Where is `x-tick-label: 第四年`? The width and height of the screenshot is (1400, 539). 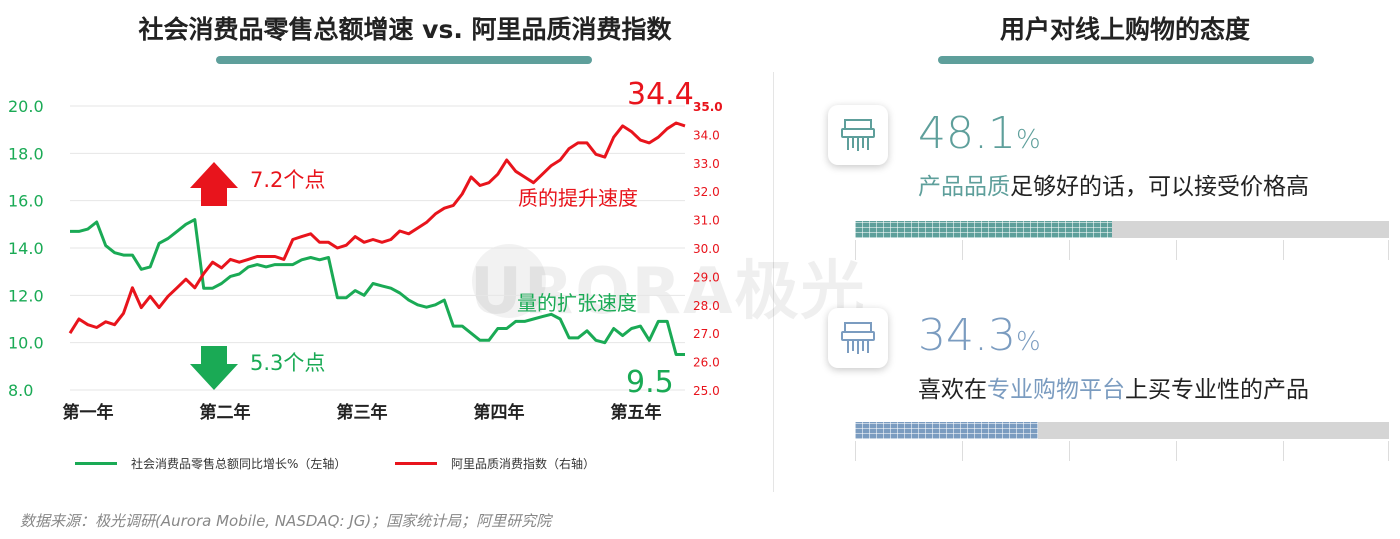 x-tick-label: 第四年 is located at coordinates (499, 412).